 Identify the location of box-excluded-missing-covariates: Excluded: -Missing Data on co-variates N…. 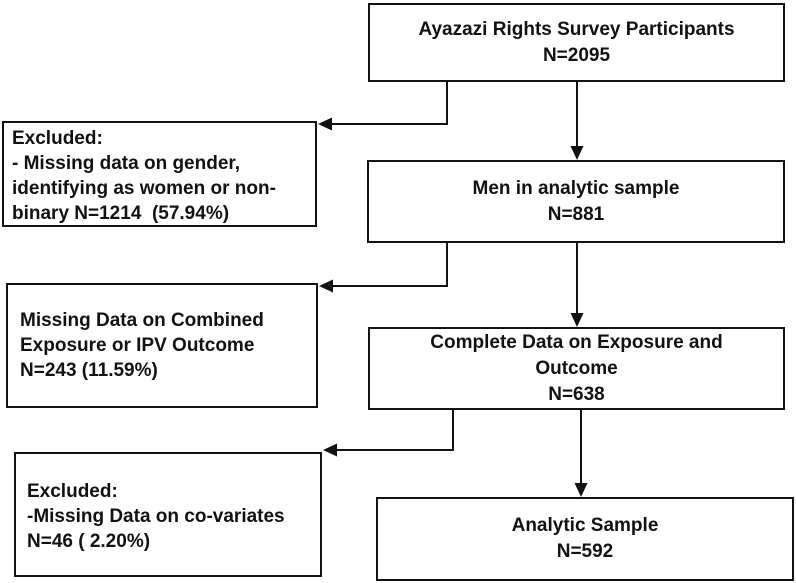
(168, 514).